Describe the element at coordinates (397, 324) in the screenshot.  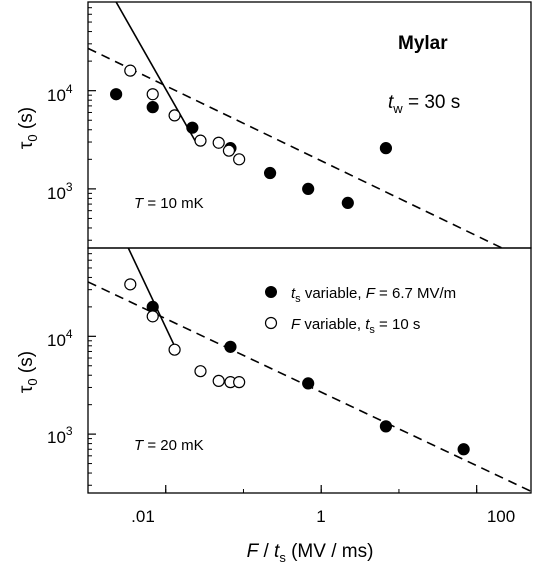
I see `legend2-eq: = 10 s` at that location.